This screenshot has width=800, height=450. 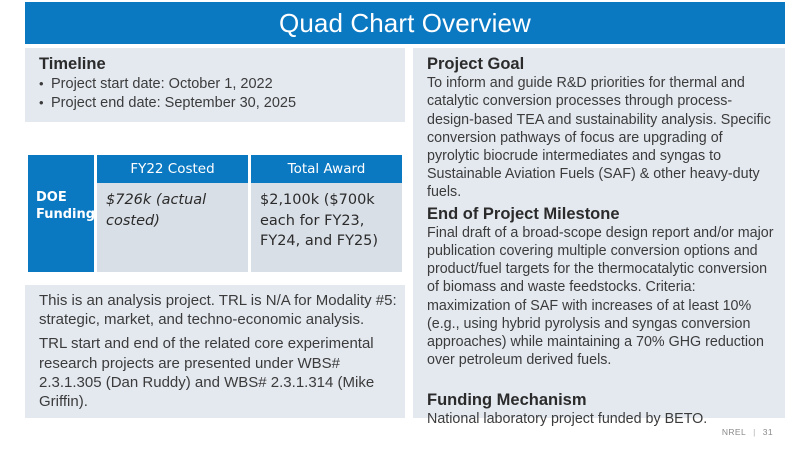 I want to click on table-header: FY22 Costed Total Award, so click(x=215, y=169).